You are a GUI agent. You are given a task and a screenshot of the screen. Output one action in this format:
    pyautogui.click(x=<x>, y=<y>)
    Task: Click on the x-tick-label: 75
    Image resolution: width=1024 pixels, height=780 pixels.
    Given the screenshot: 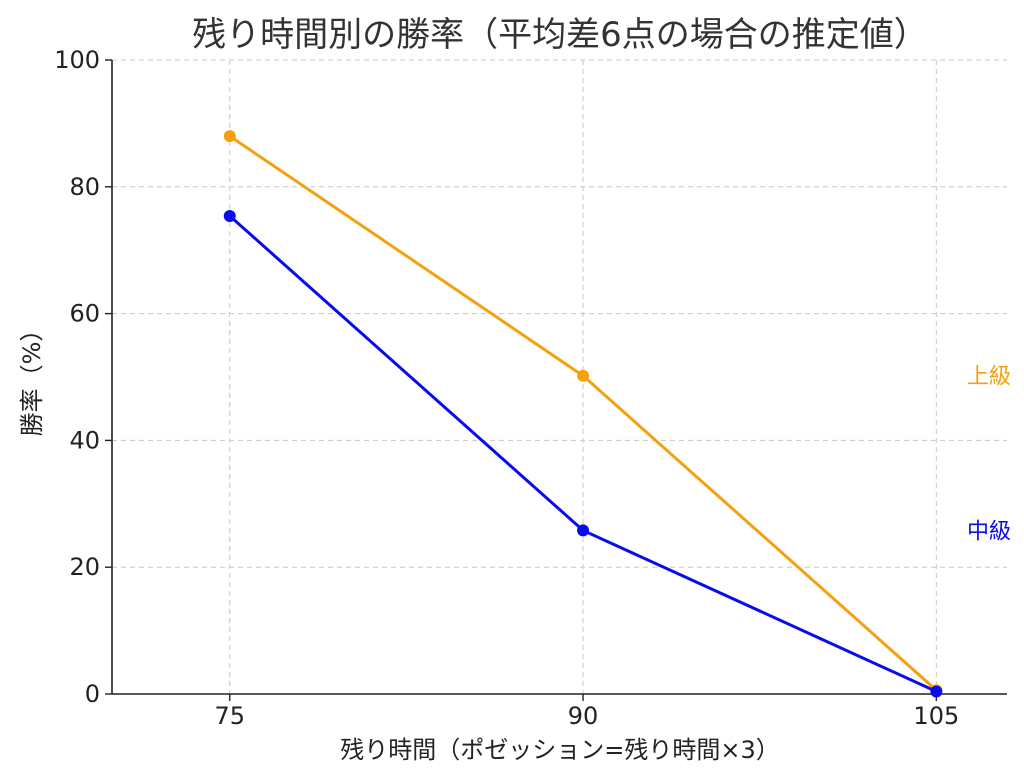 What is the action you would take?
    pyautogui.click(x=229, y=716)
    